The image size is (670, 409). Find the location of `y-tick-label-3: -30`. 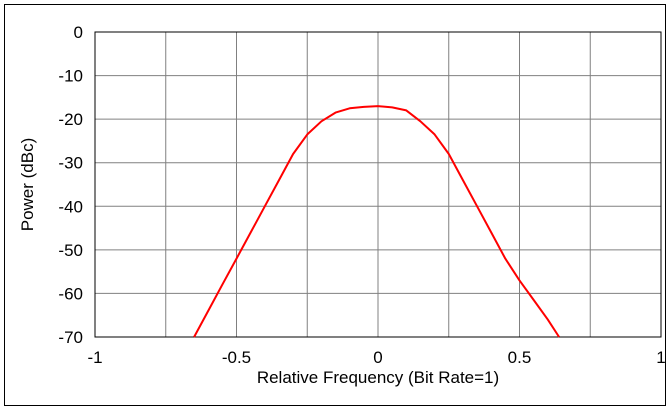

y-tick-label-3: -30 is located at coordinates (70, 163).